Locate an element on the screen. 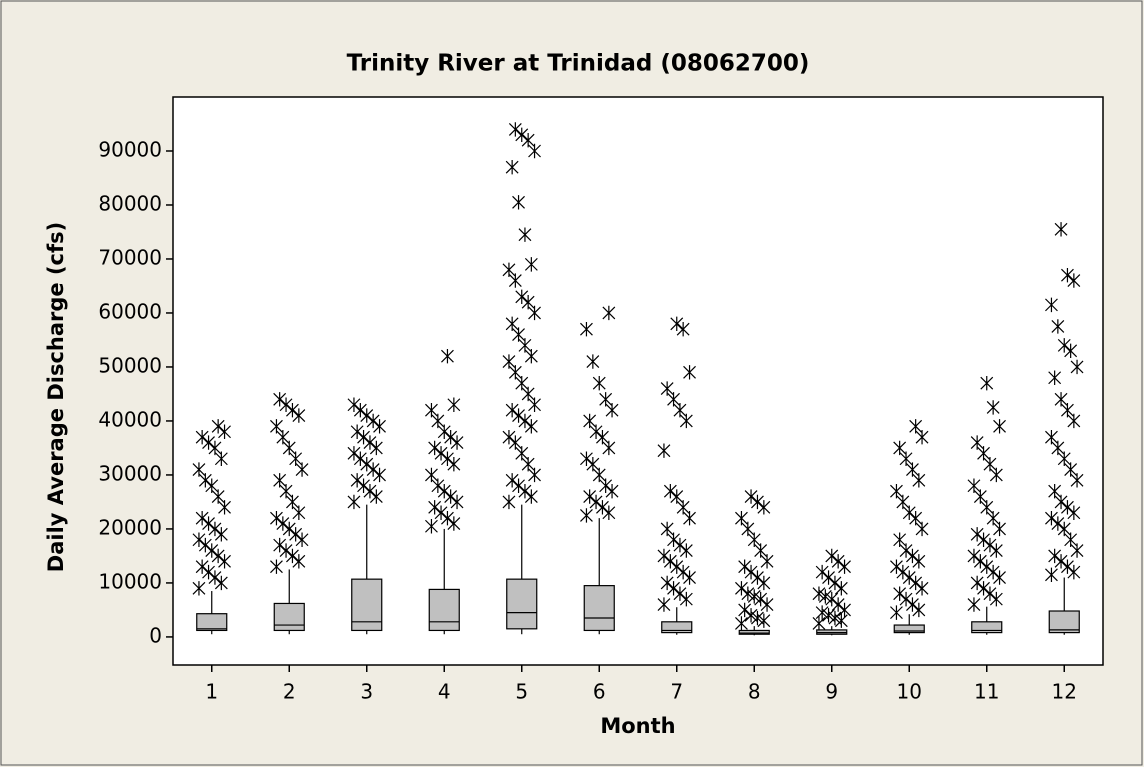  x-tick-label: 8 is located at coordinates (754, 692).